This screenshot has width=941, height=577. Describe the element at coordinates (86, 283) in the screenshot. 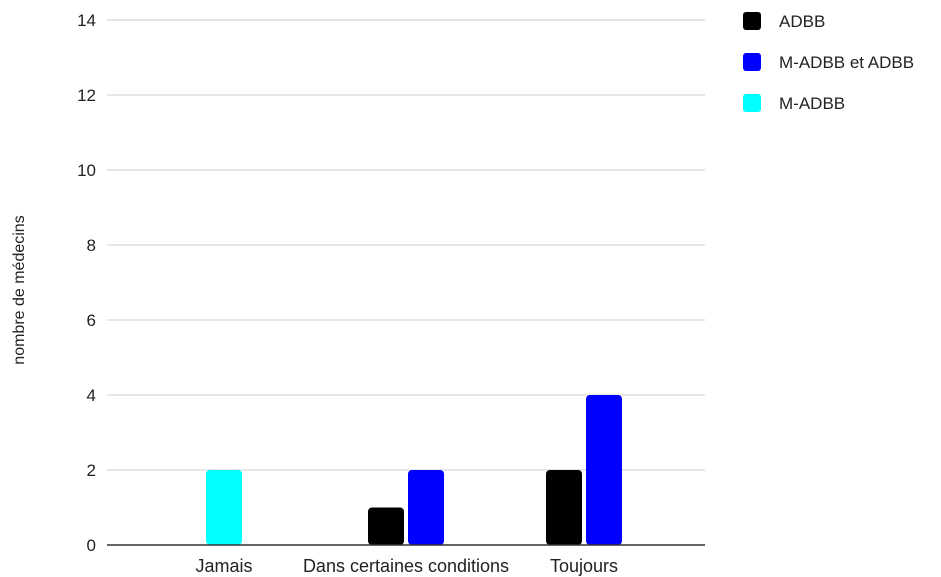

I see `y-axis-ticks: 0 2 4 6 8 10 12 14` at that location.